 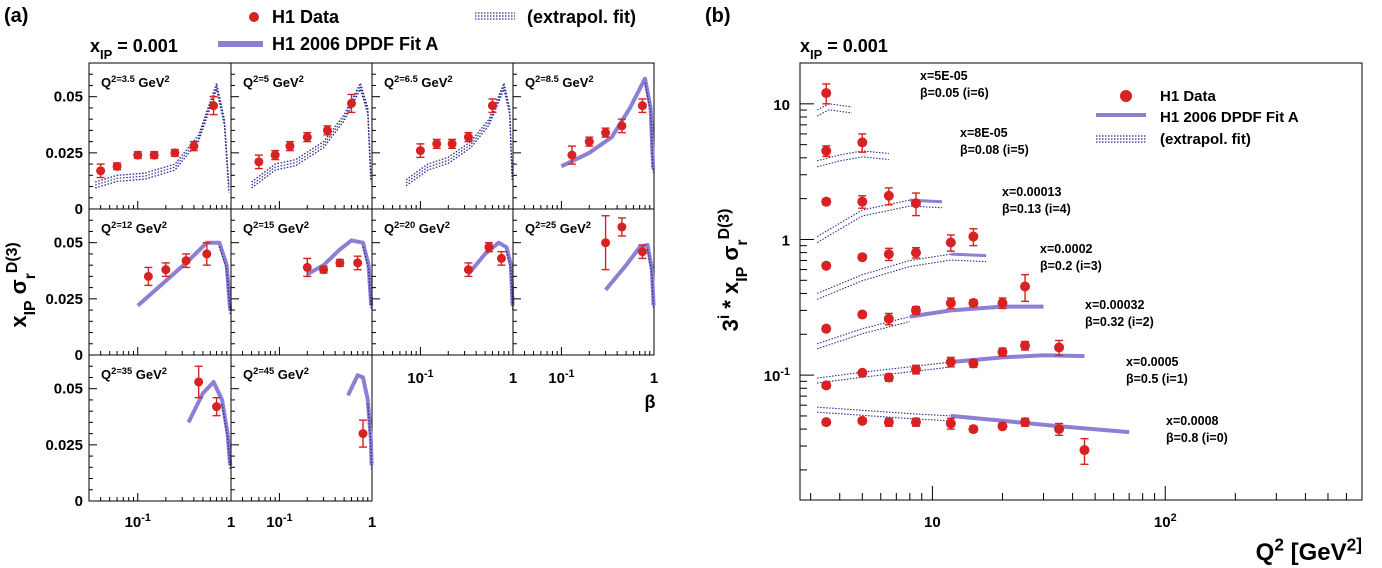 I want to click on series-x-label: x=0.00013, so click(x=1031, y=192).